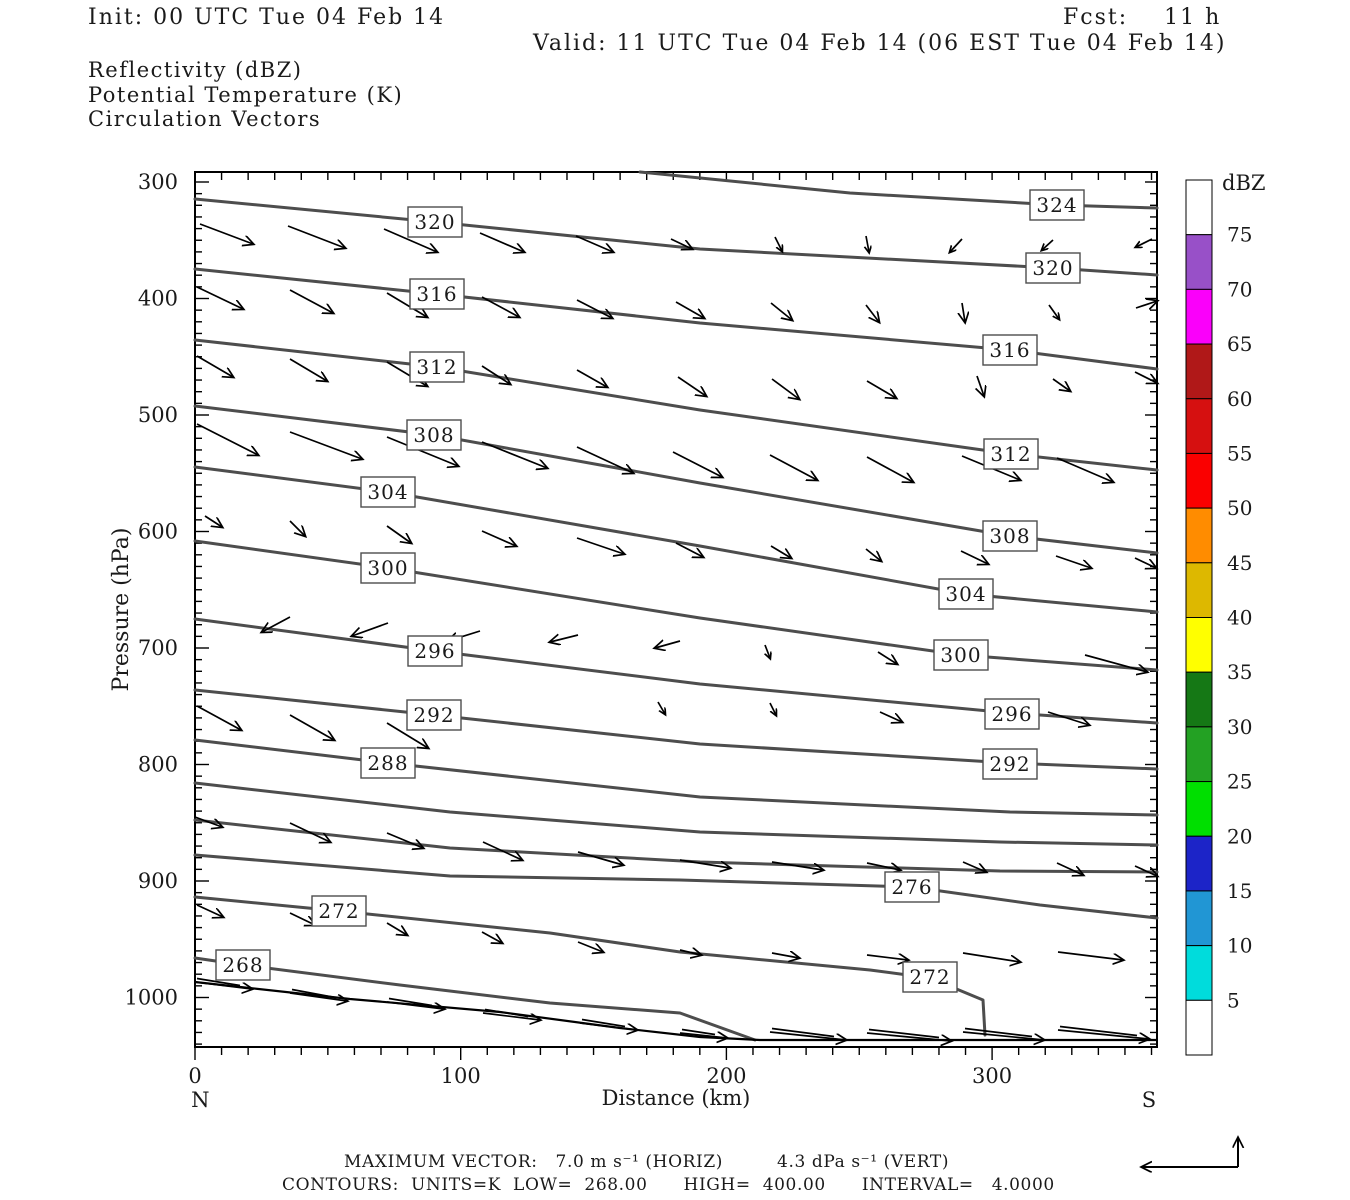 This screenshot has height=1200, width=1350. I want to click on contour-label-text: 304, so click(965, 594).